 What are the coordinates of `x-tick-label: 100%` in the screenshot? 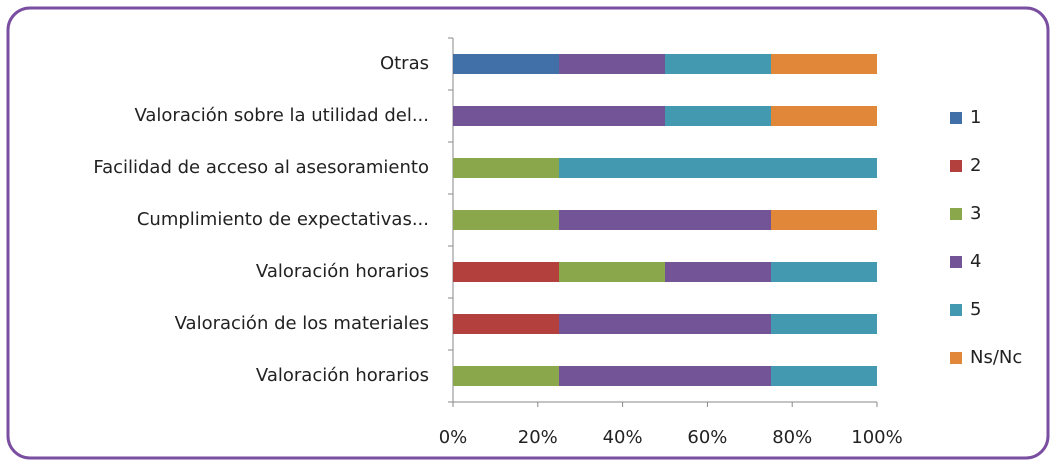 It's located at (876, 437).